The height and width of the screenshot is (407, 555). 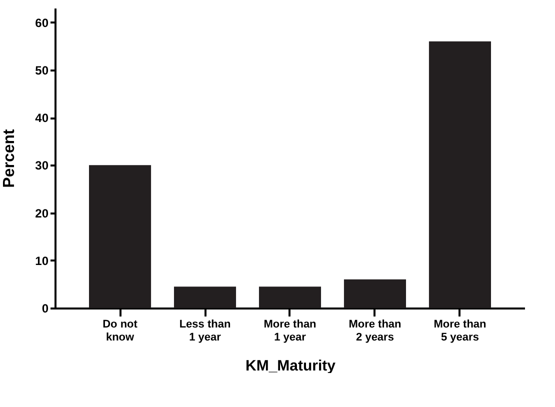 I want to click on x-tick-label: More than 1 year, so click(x=290, y=331).